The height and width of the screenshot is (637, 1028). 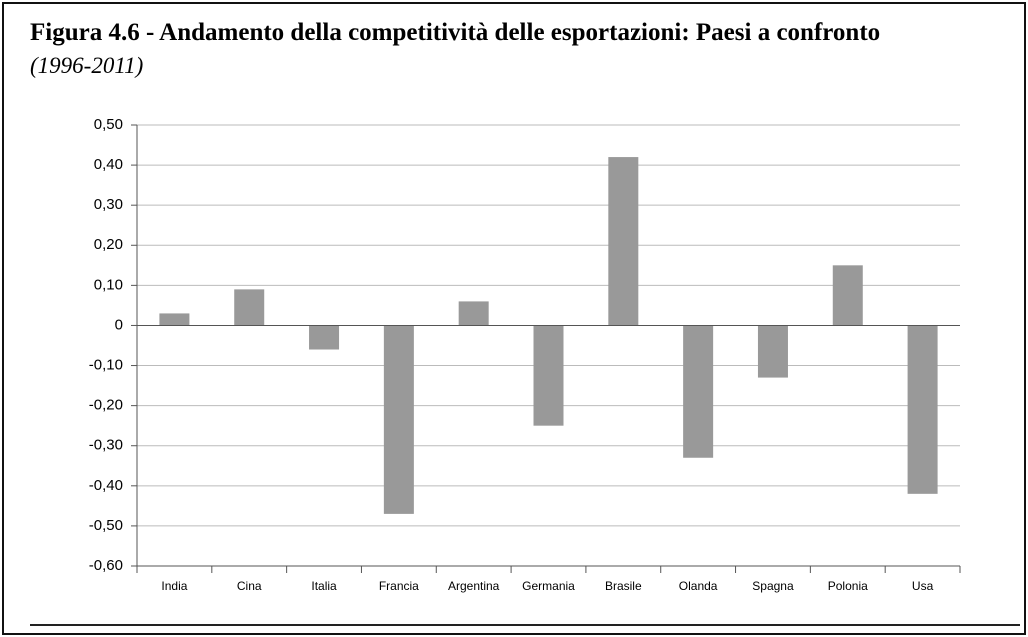 I want to click on x-tick-label: Spagna, so click(x=773, y=586).